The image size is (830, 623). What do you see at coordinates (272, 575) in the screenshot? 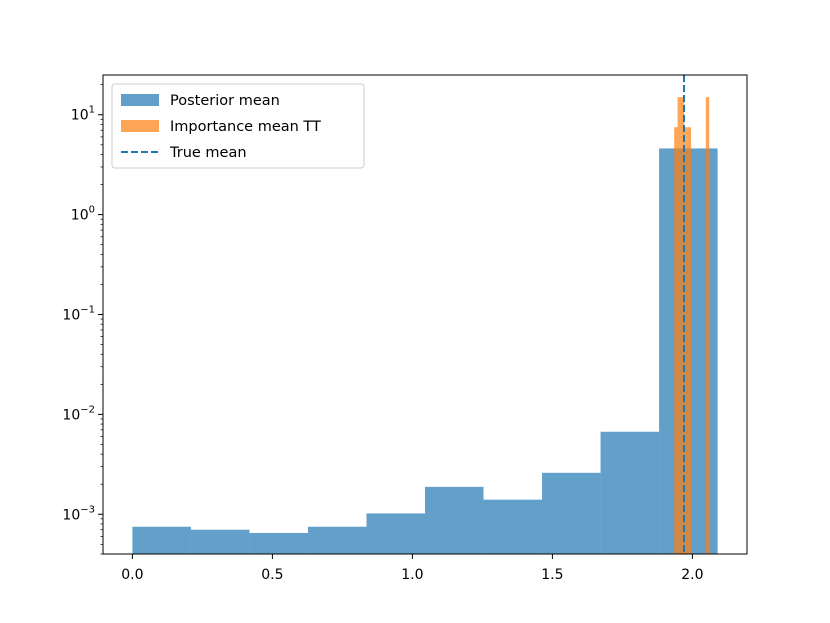
I see `x-tick-label: 0.5` at bounding box center [272, 575].